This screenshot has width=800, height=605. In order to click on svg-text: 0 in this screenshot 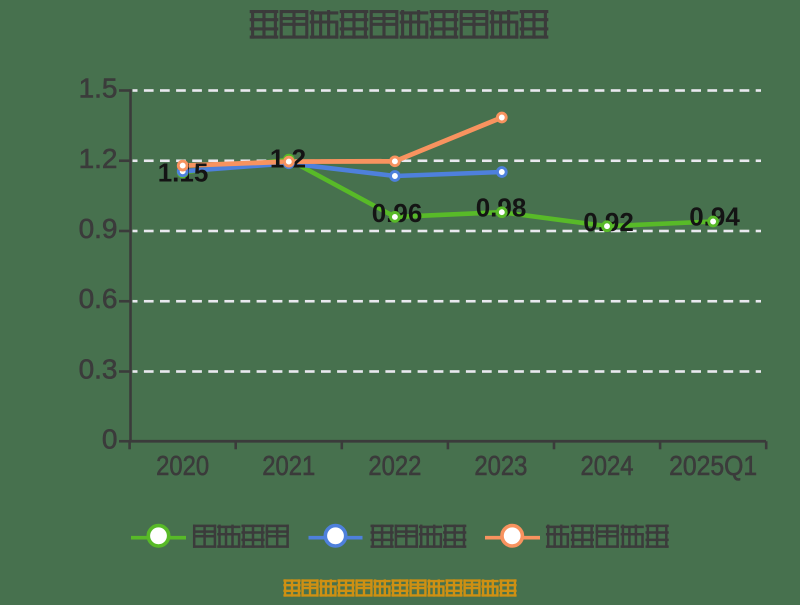, I will do `click(110, 439)`.